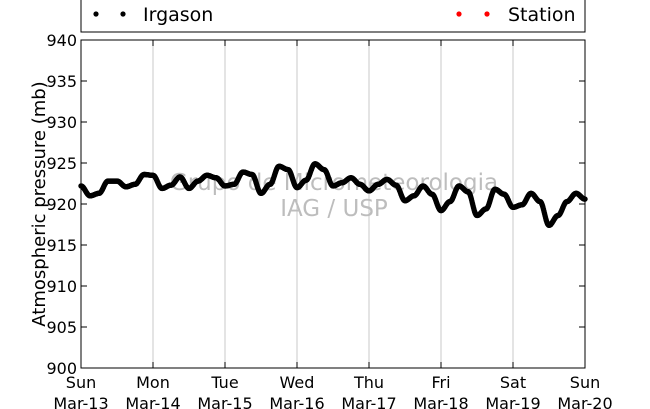 This screenshot has height=409, width=650. Describe the element at coordinates (61, 327) in the screenshot. I see `y-tick-label: 905` at that location.